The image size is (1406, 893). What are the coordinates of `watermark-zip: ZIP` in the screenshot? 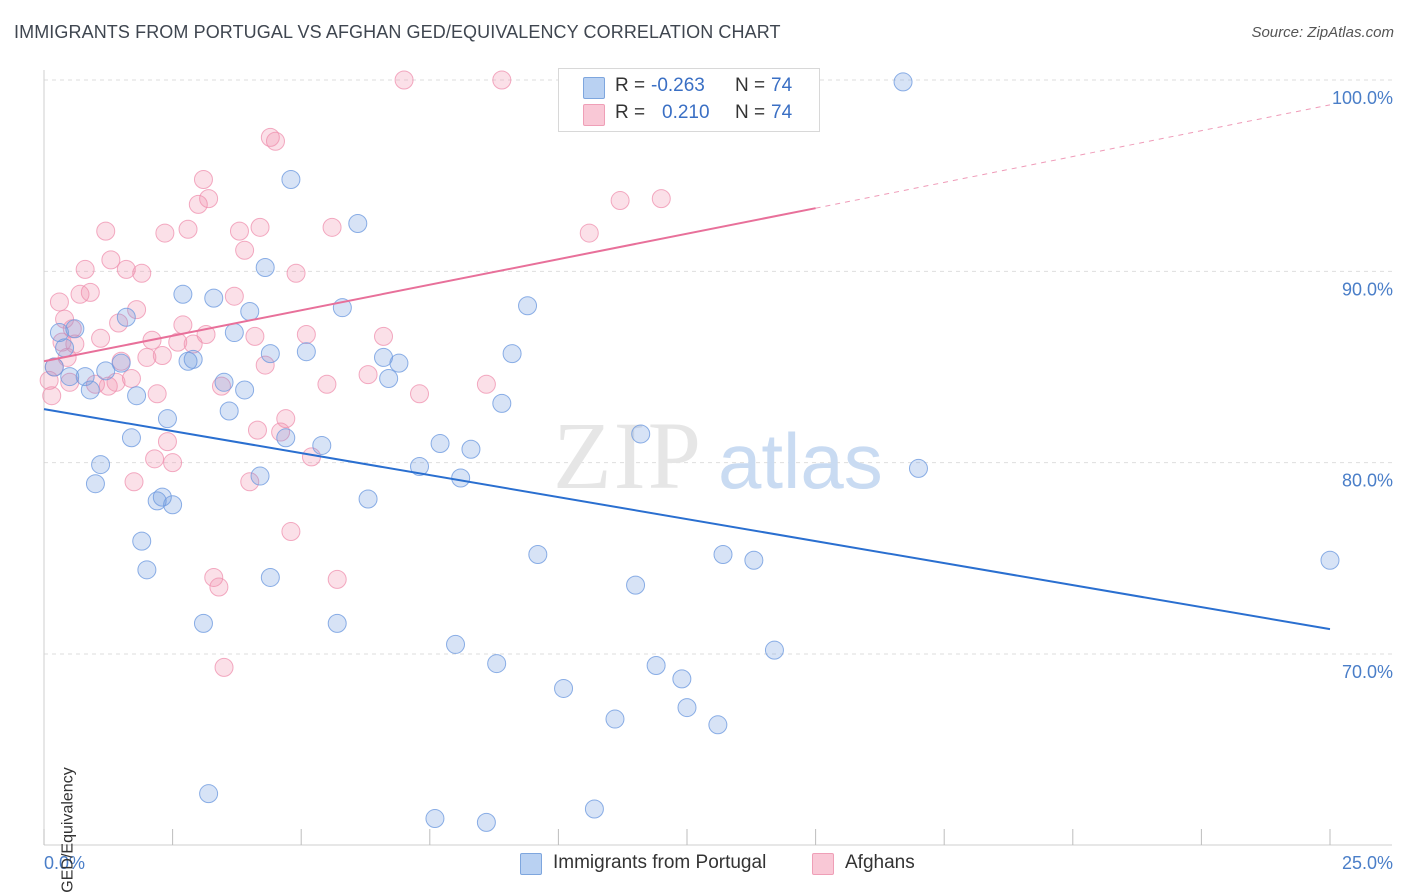 It's located at (628, 455).